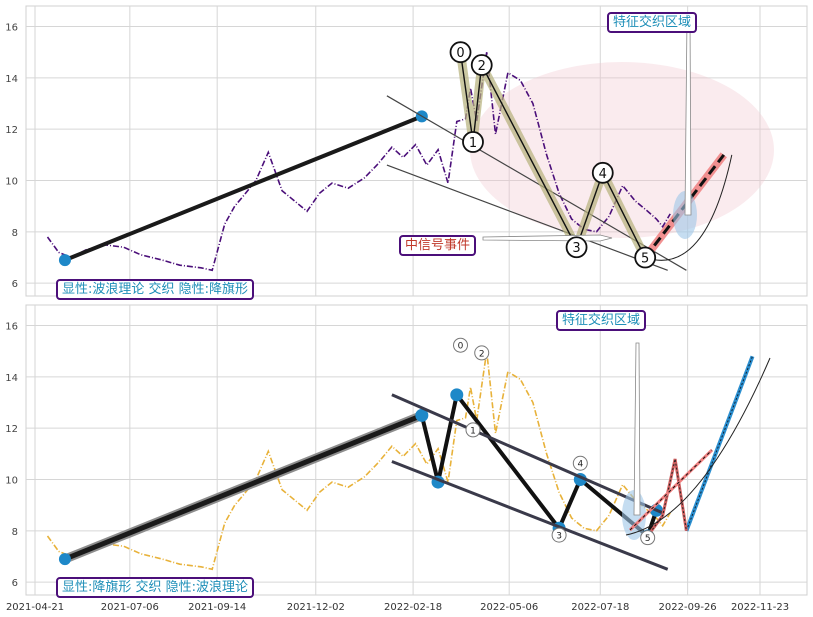  What do you see at coordinates (527, 454) in the screenshot?
I see `channel-upper-line` at bounding box center [527, 454].